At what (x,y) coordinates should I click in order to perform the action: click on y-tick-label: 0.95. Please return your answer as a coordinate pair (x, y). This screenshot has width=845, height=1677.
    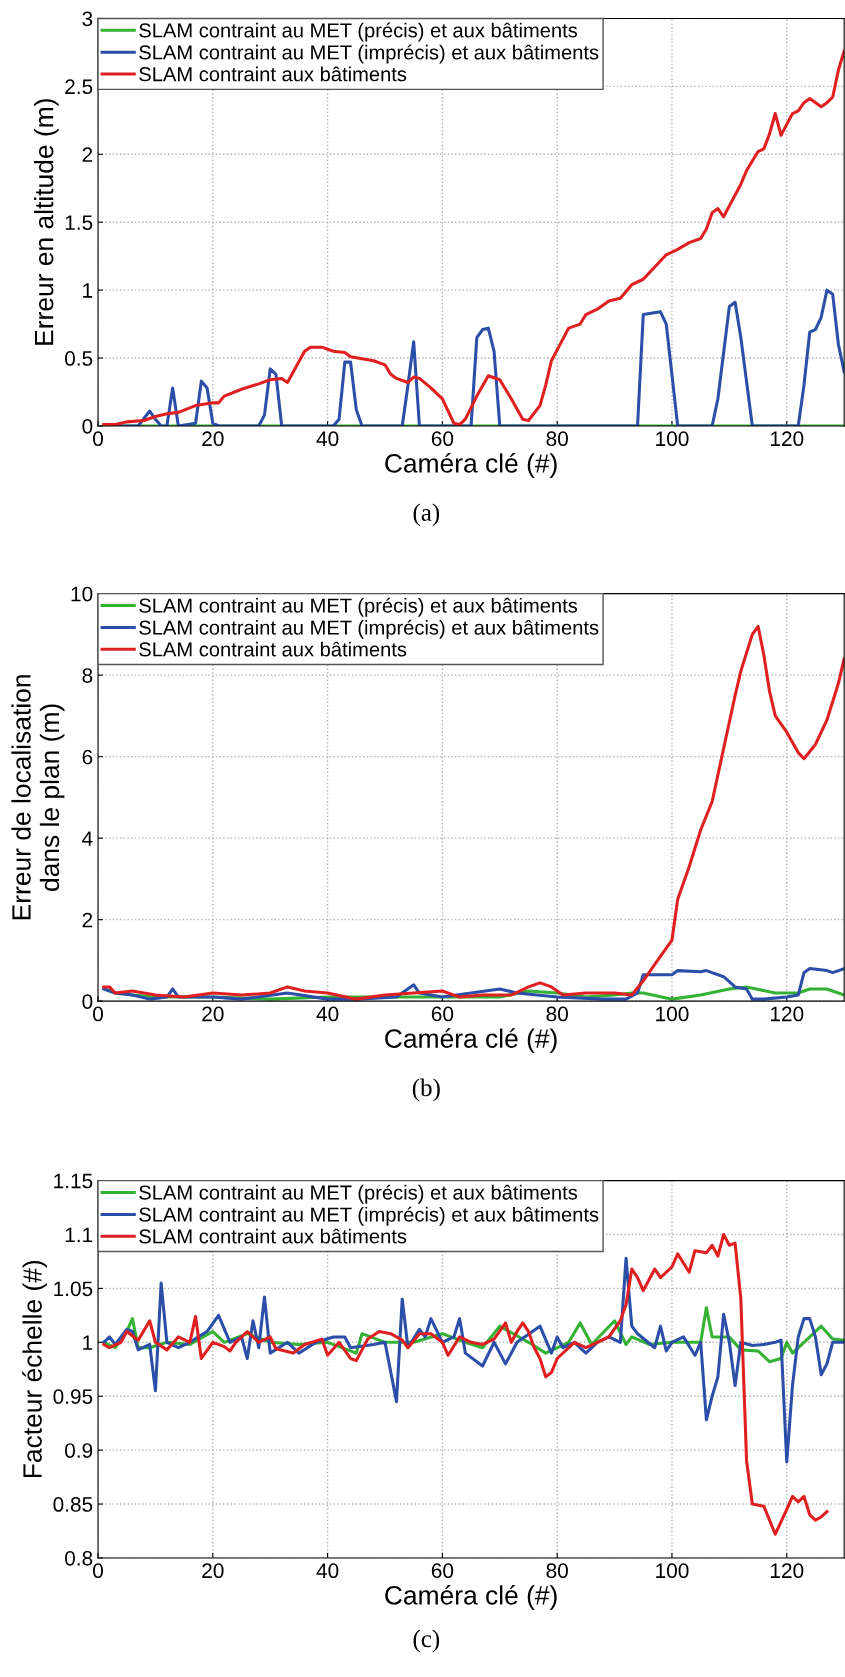
    Looking at the image, I should click on (73, 1396).